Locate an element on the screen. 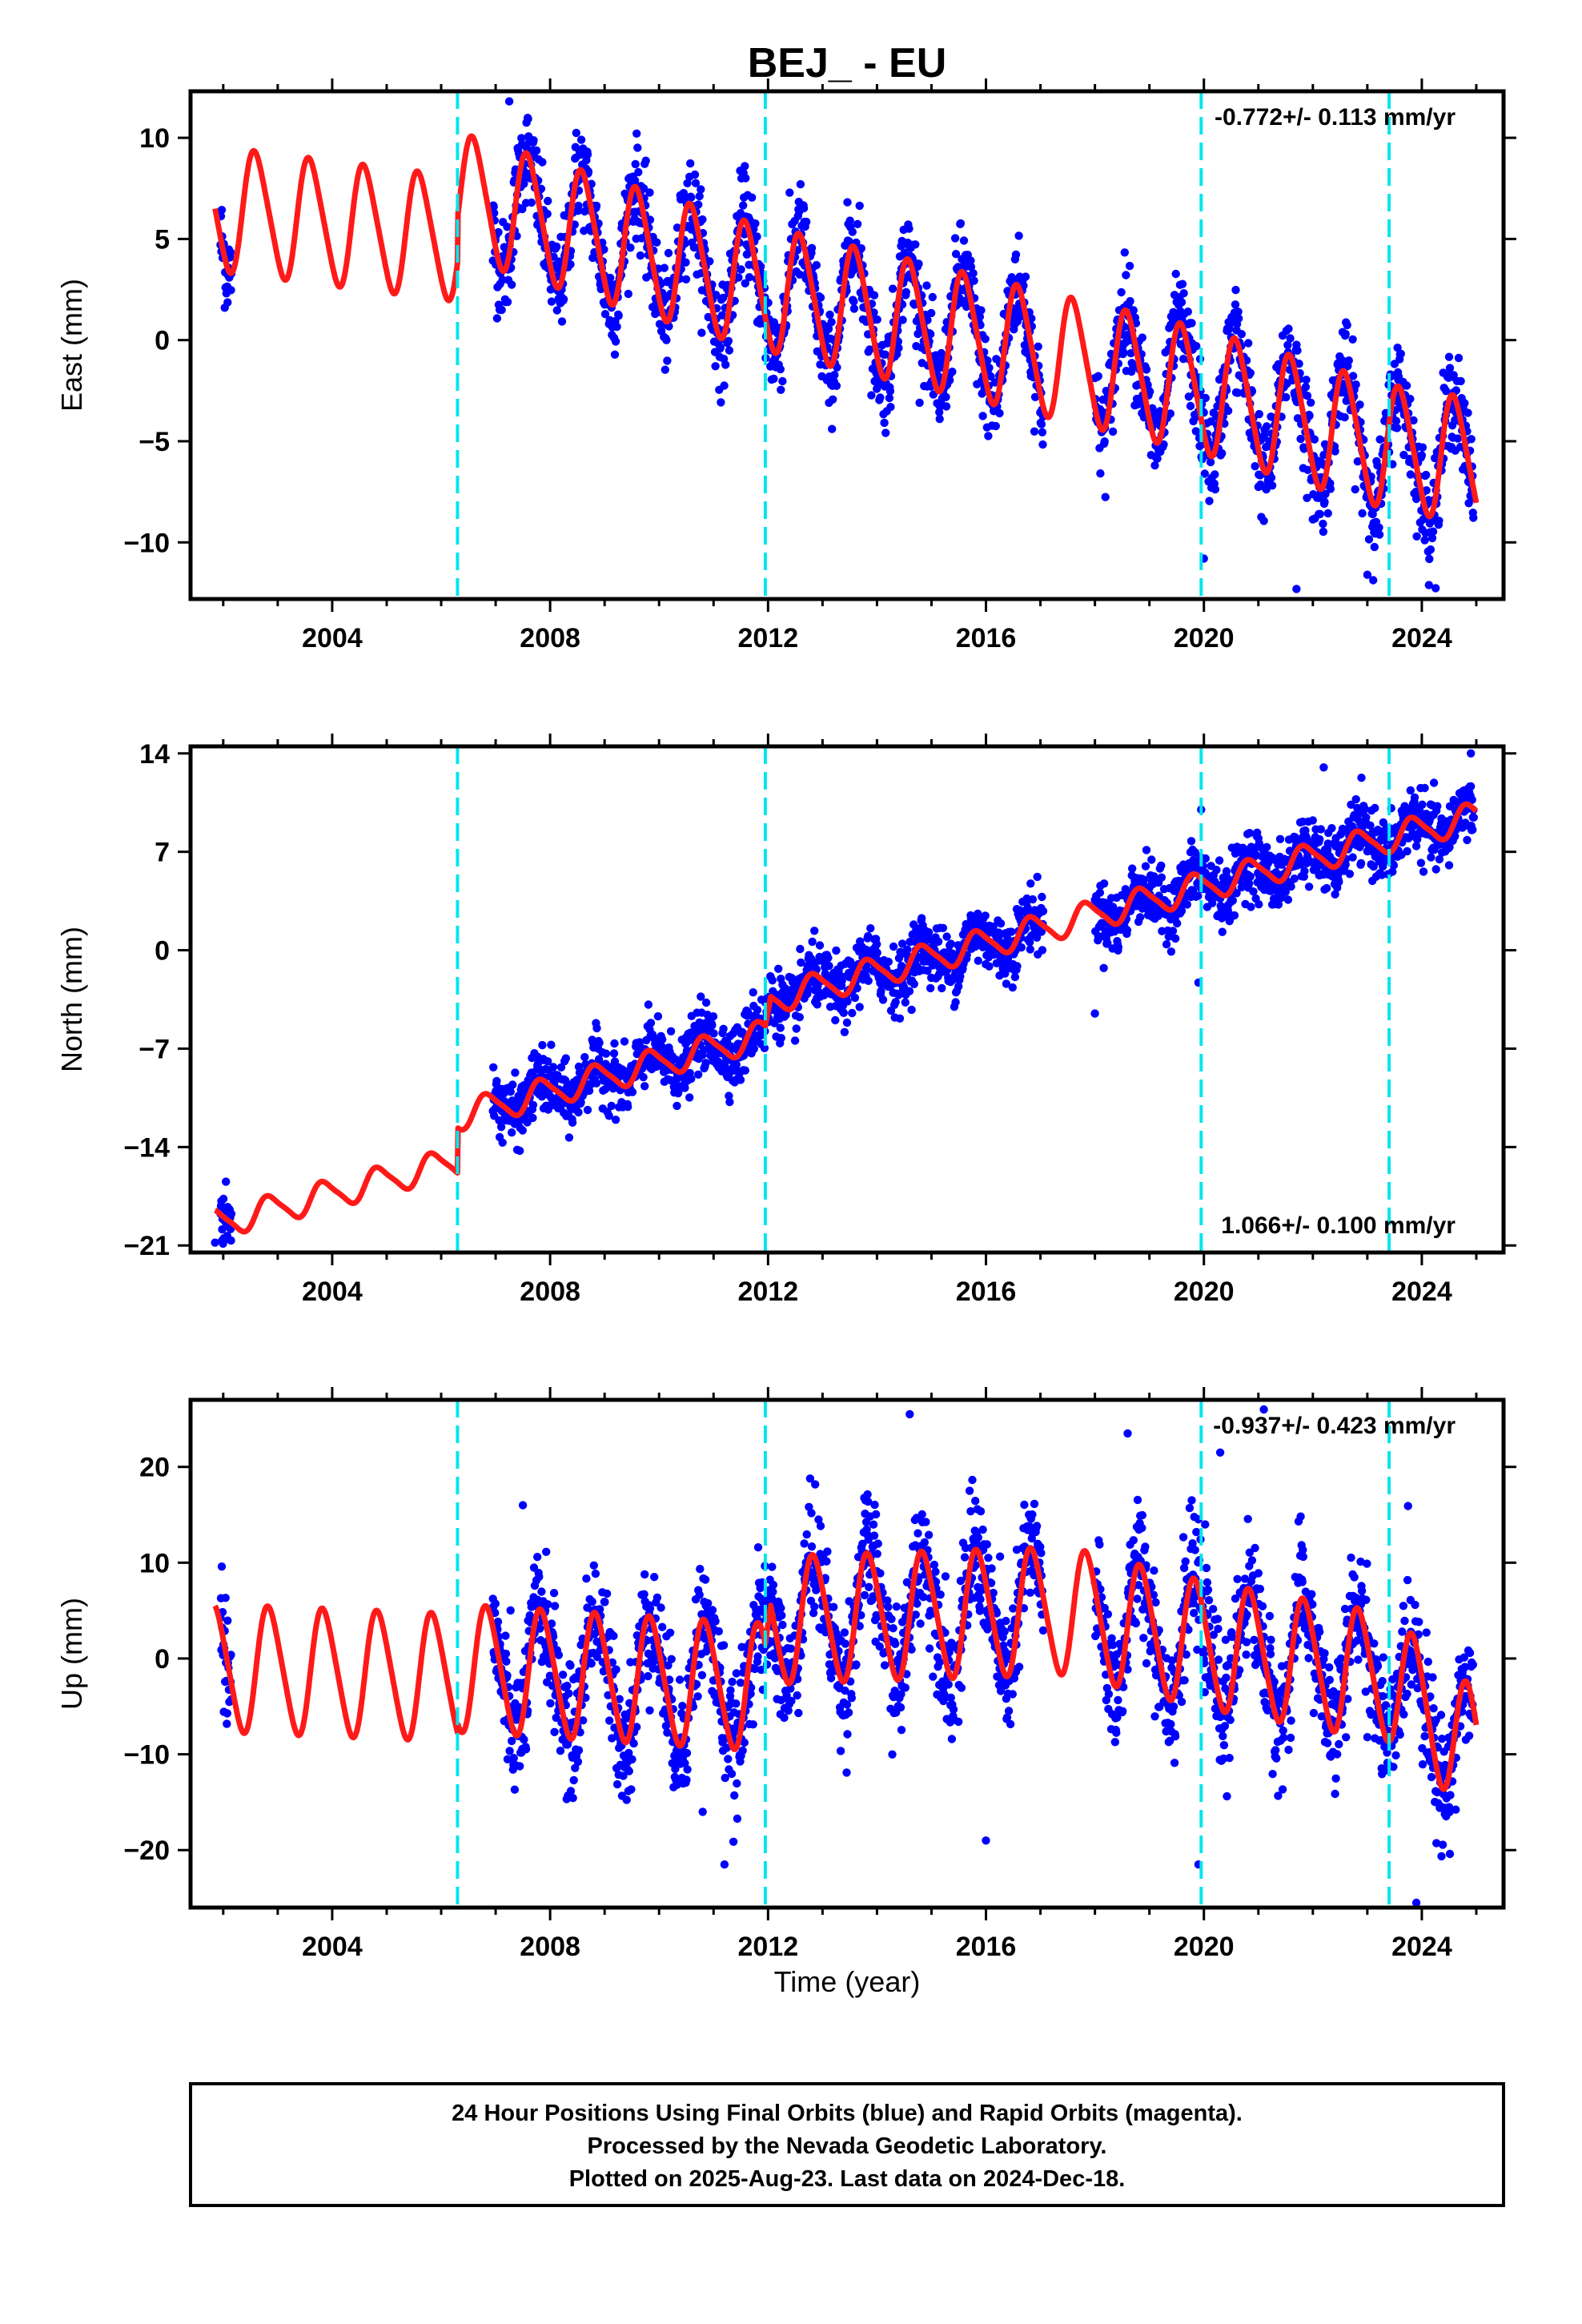  y-tick-label: −14 is located at coordinates (146, 1147).